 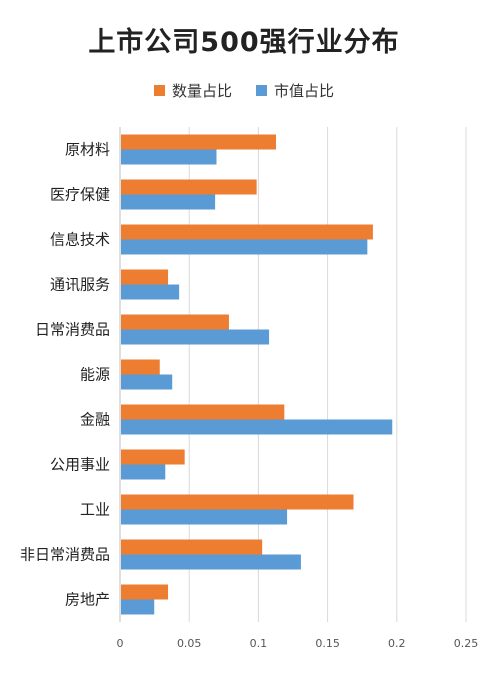 I want to click on x-tick-label: 0.15, so click(x=327, y=643).